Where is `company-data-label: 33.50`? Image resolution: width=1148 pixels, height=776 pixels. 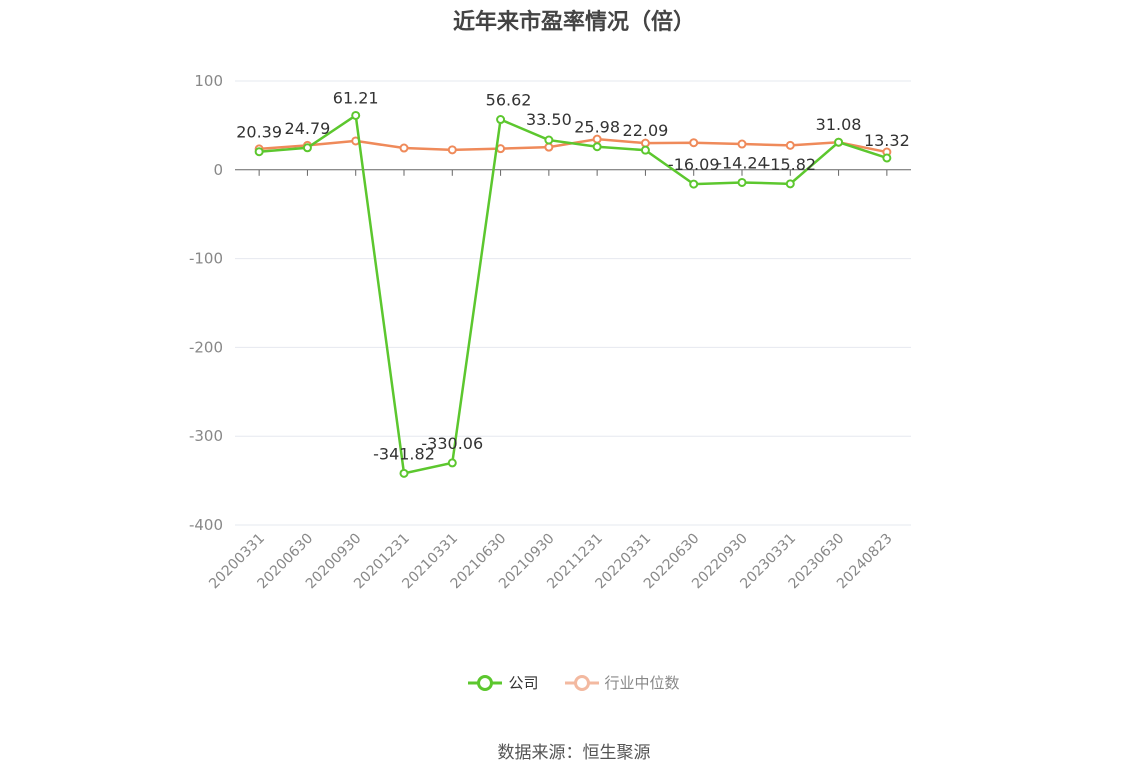
company-data-label: 33.50 is located at coordinates (549, 119).